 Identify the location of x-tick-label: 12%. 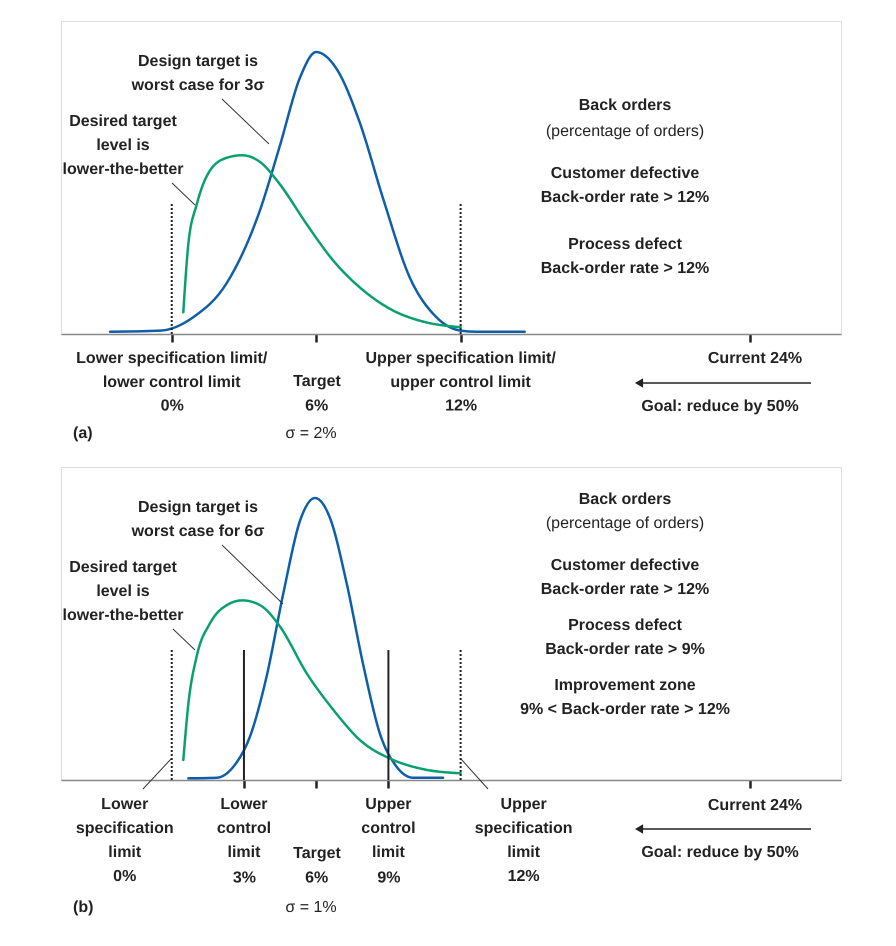
(461, 406).